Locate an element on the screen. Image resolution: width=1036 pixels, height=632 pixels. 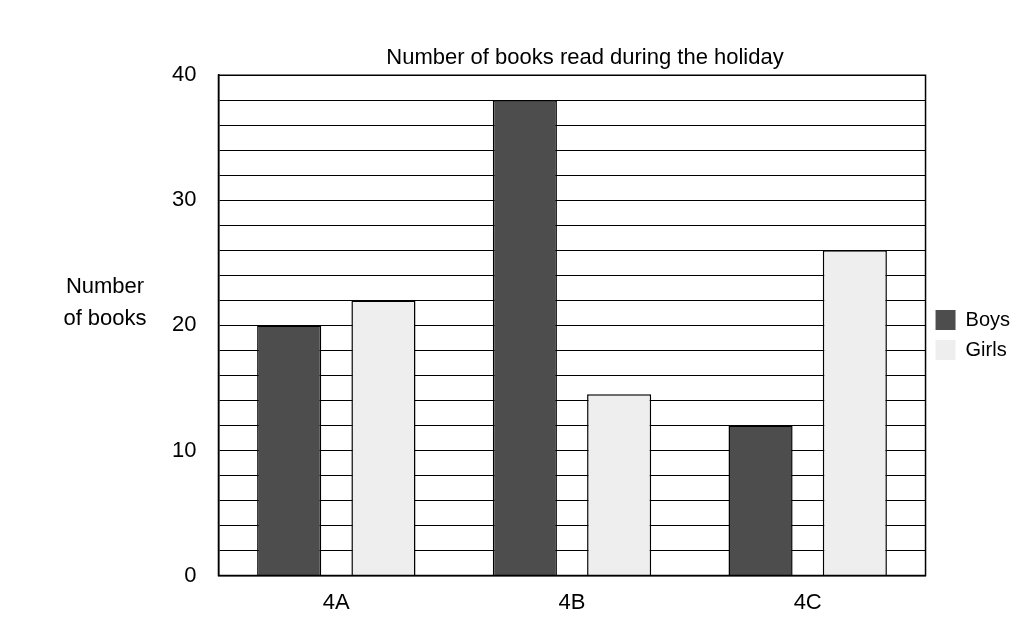
y-tick-label: 30 is located at coordinates (184, 199).